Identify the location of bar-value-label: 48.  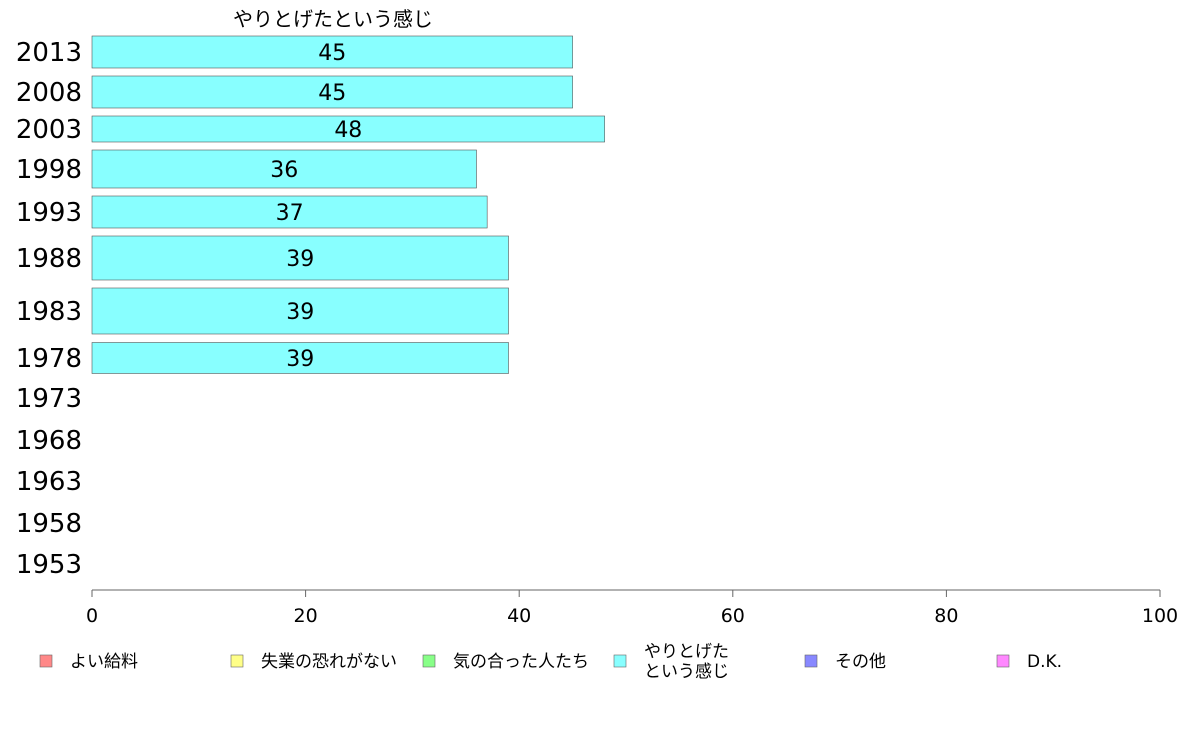
(348, 130).